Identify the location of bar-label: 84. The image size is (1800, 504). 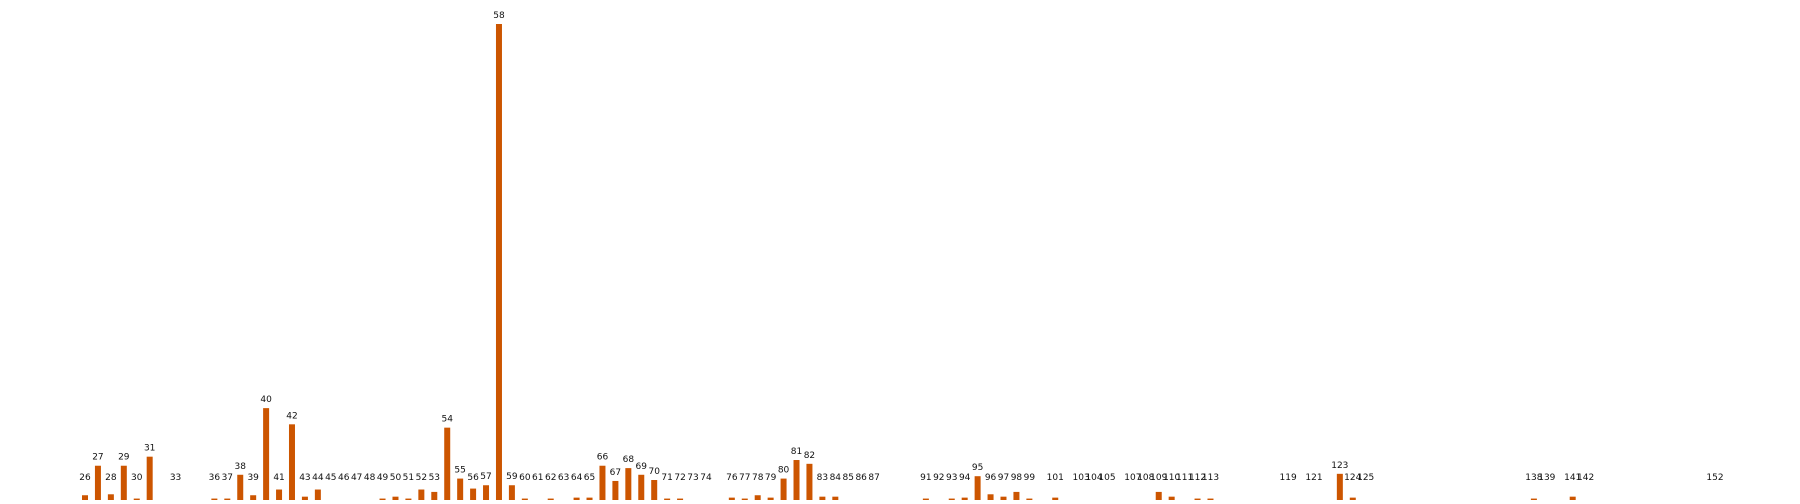
(836, 478).